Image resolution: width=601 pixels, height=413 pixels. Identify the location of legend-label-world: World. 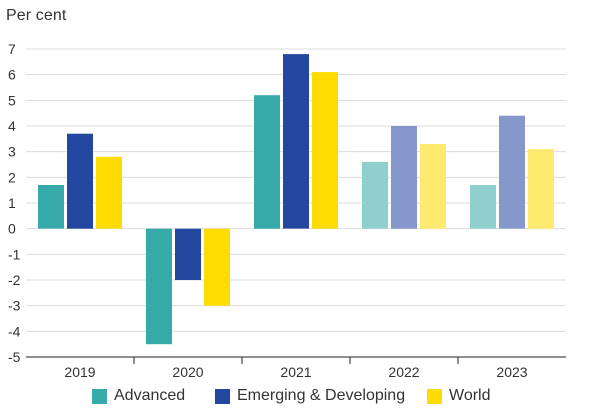
(470, 395).